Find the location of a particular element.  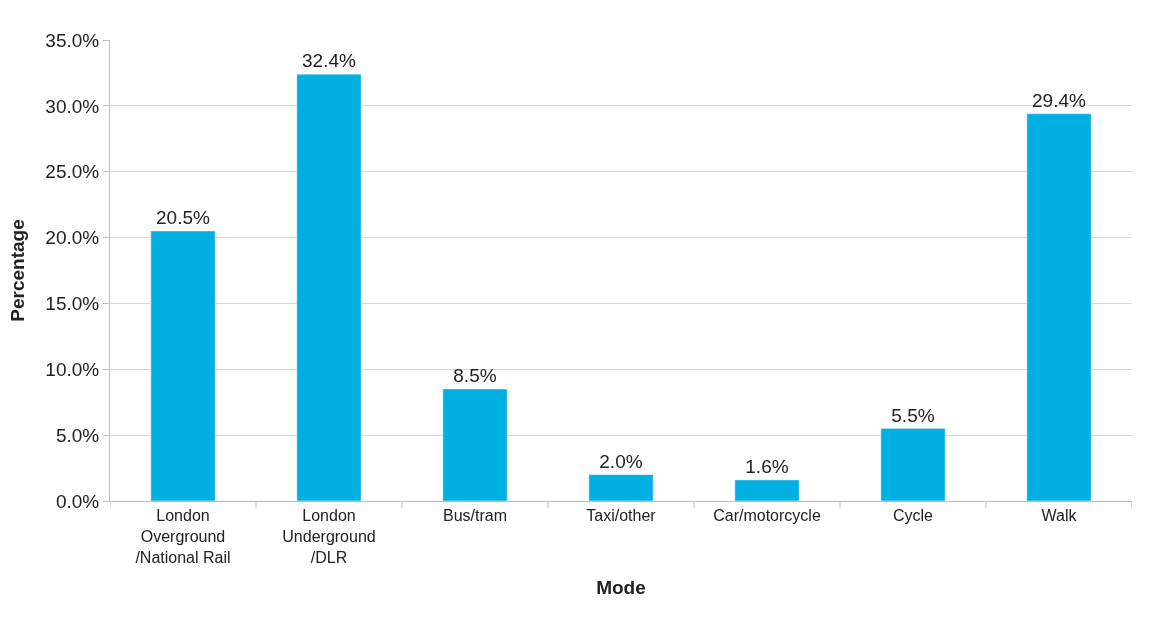

data-label: 1.6% is located at coordinates (767, 466).